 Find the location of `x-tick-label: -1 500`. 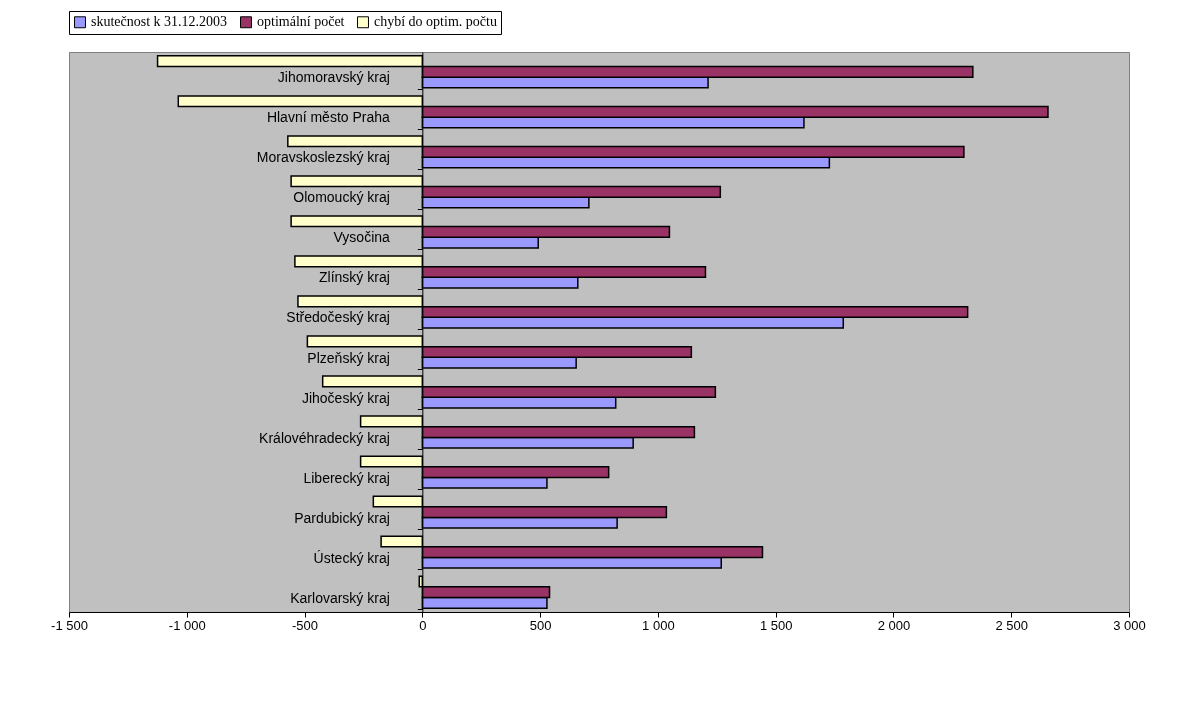

x-tick-label: -1 500 is located at coordinates (69, 625).